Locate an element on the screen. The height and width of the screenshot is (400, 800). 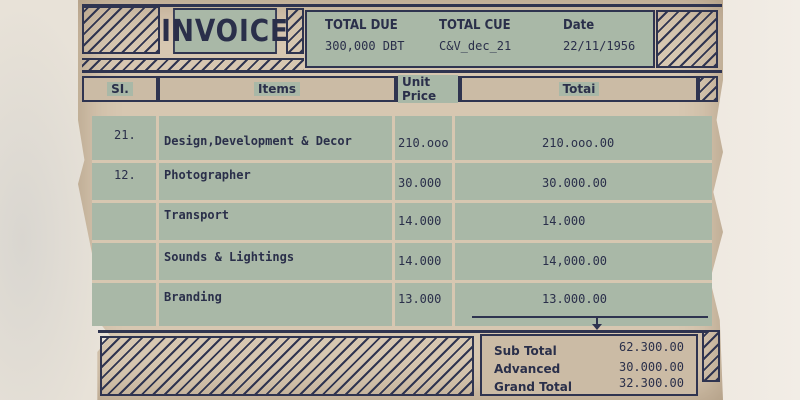
col-head-sl: SI. is located at coordinates (120, 89).